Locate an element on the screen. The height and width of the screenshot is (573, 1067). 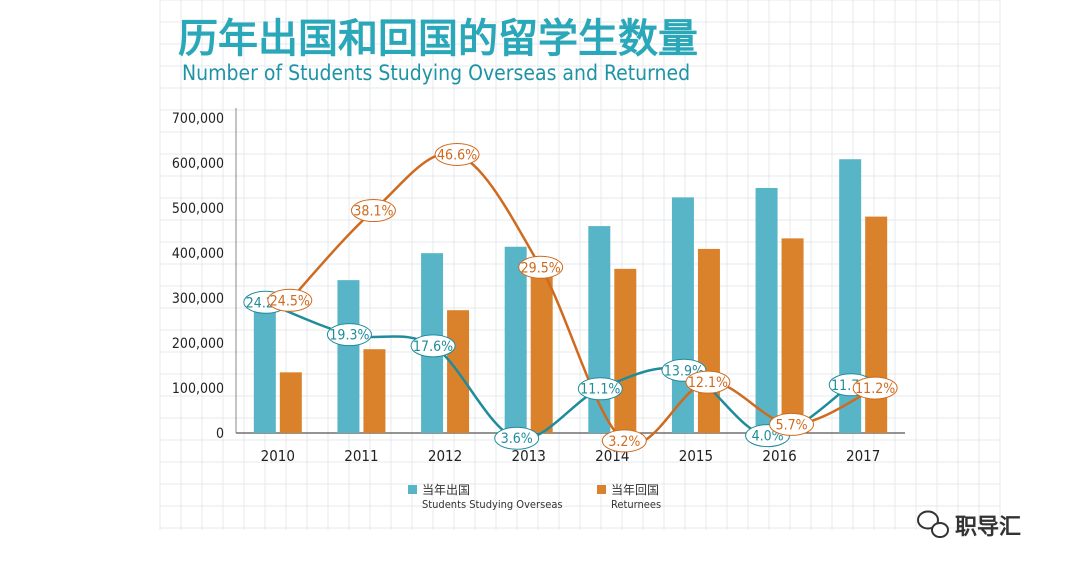
growth-label: 24.5% is located at coordinates (290, 300).